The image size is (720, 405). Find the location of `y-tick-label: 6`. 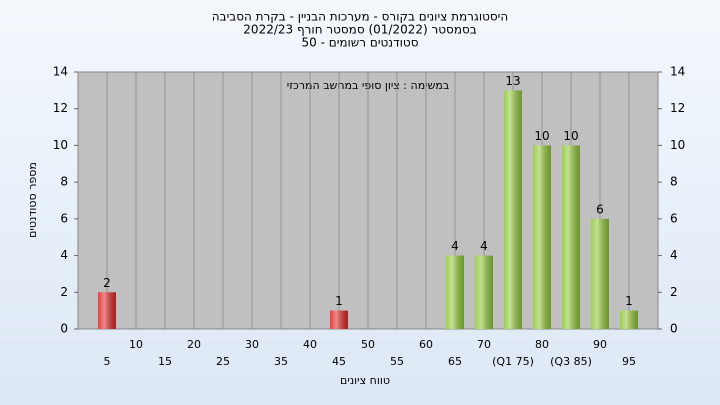

y-tick-label: 6 is located at coordinates (64, 218).